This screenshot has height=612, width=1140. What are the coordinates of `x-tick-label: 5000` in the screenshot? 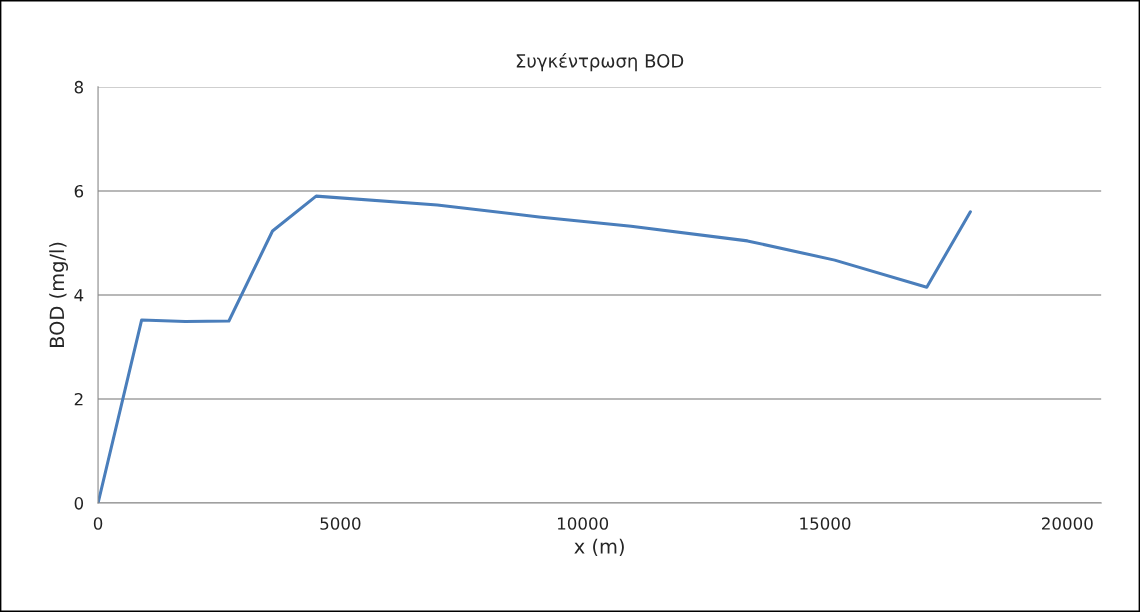 It's located at (340, 523).